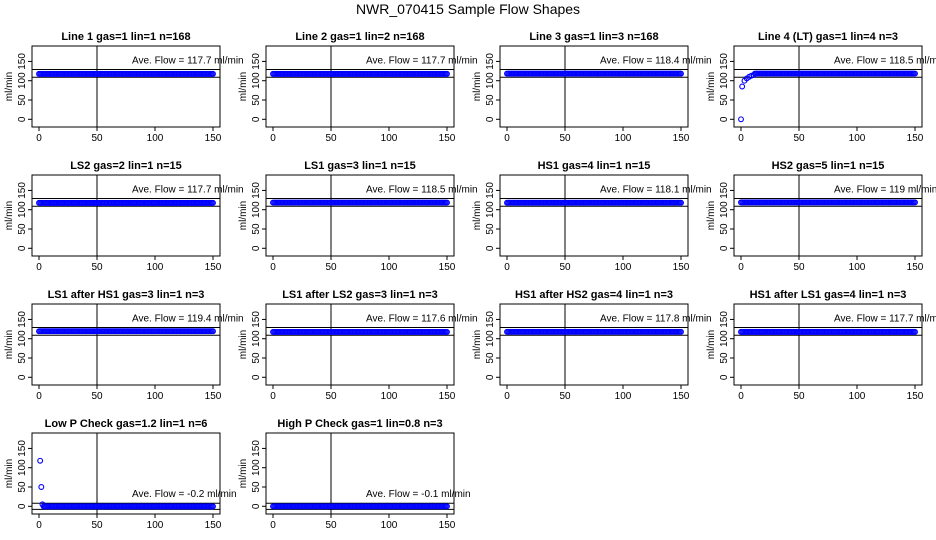  Describe the element at coordinates (468, 9) in the screenshot. I see `page-title: NWR_070415 Sample Flow Shapes` at that location.